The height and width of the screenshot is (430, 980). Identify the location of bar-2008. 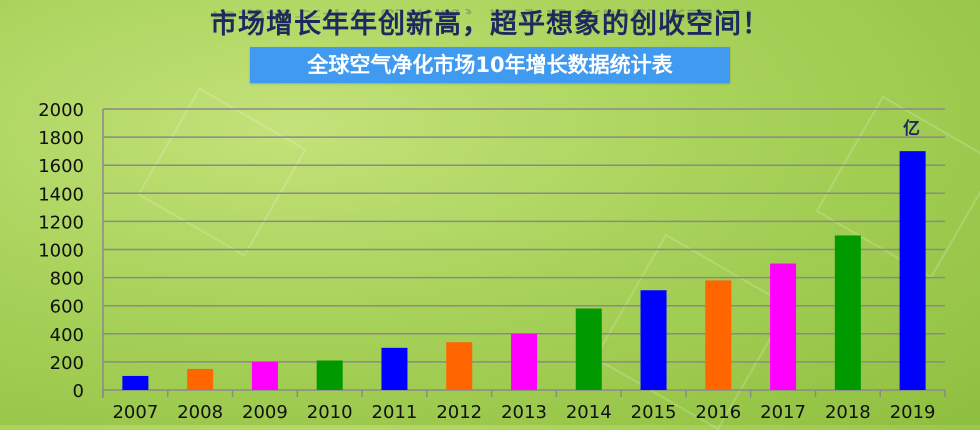
(200, 379).